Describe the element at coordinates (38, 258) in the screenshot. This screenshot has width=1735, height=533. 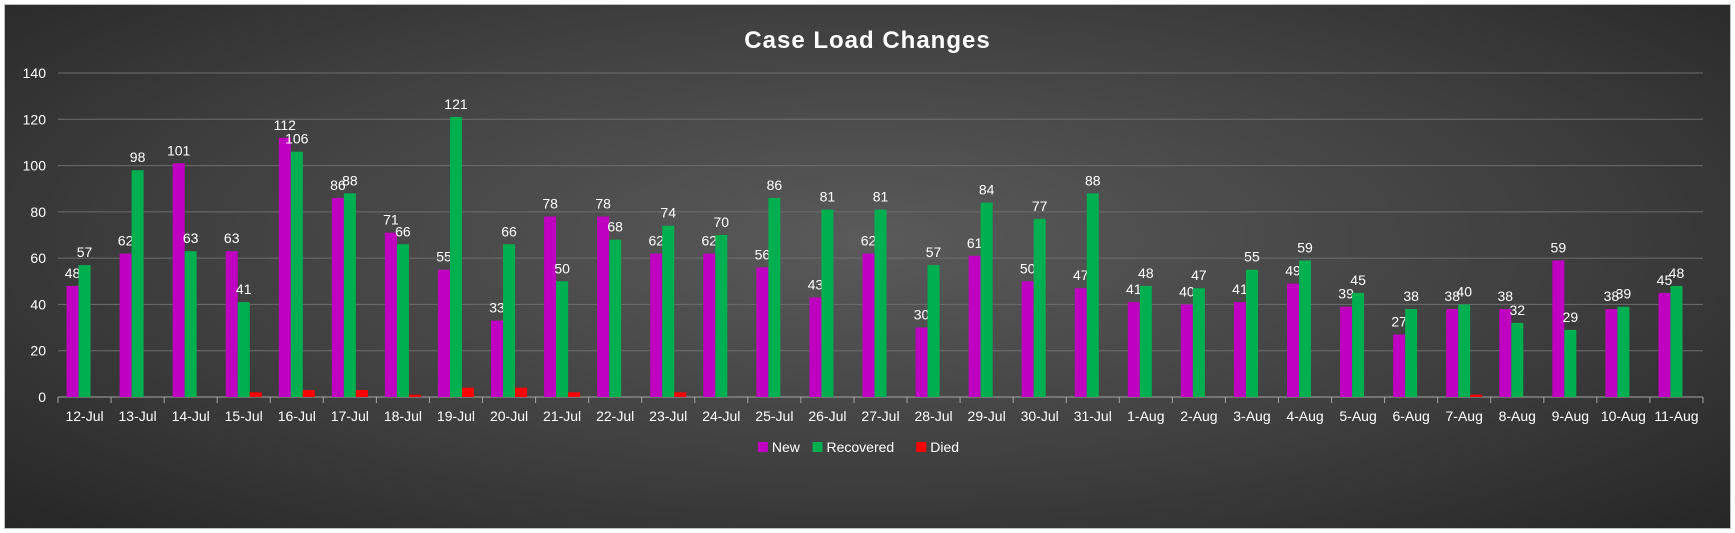
I see `y-tick-label: 60` at that location.